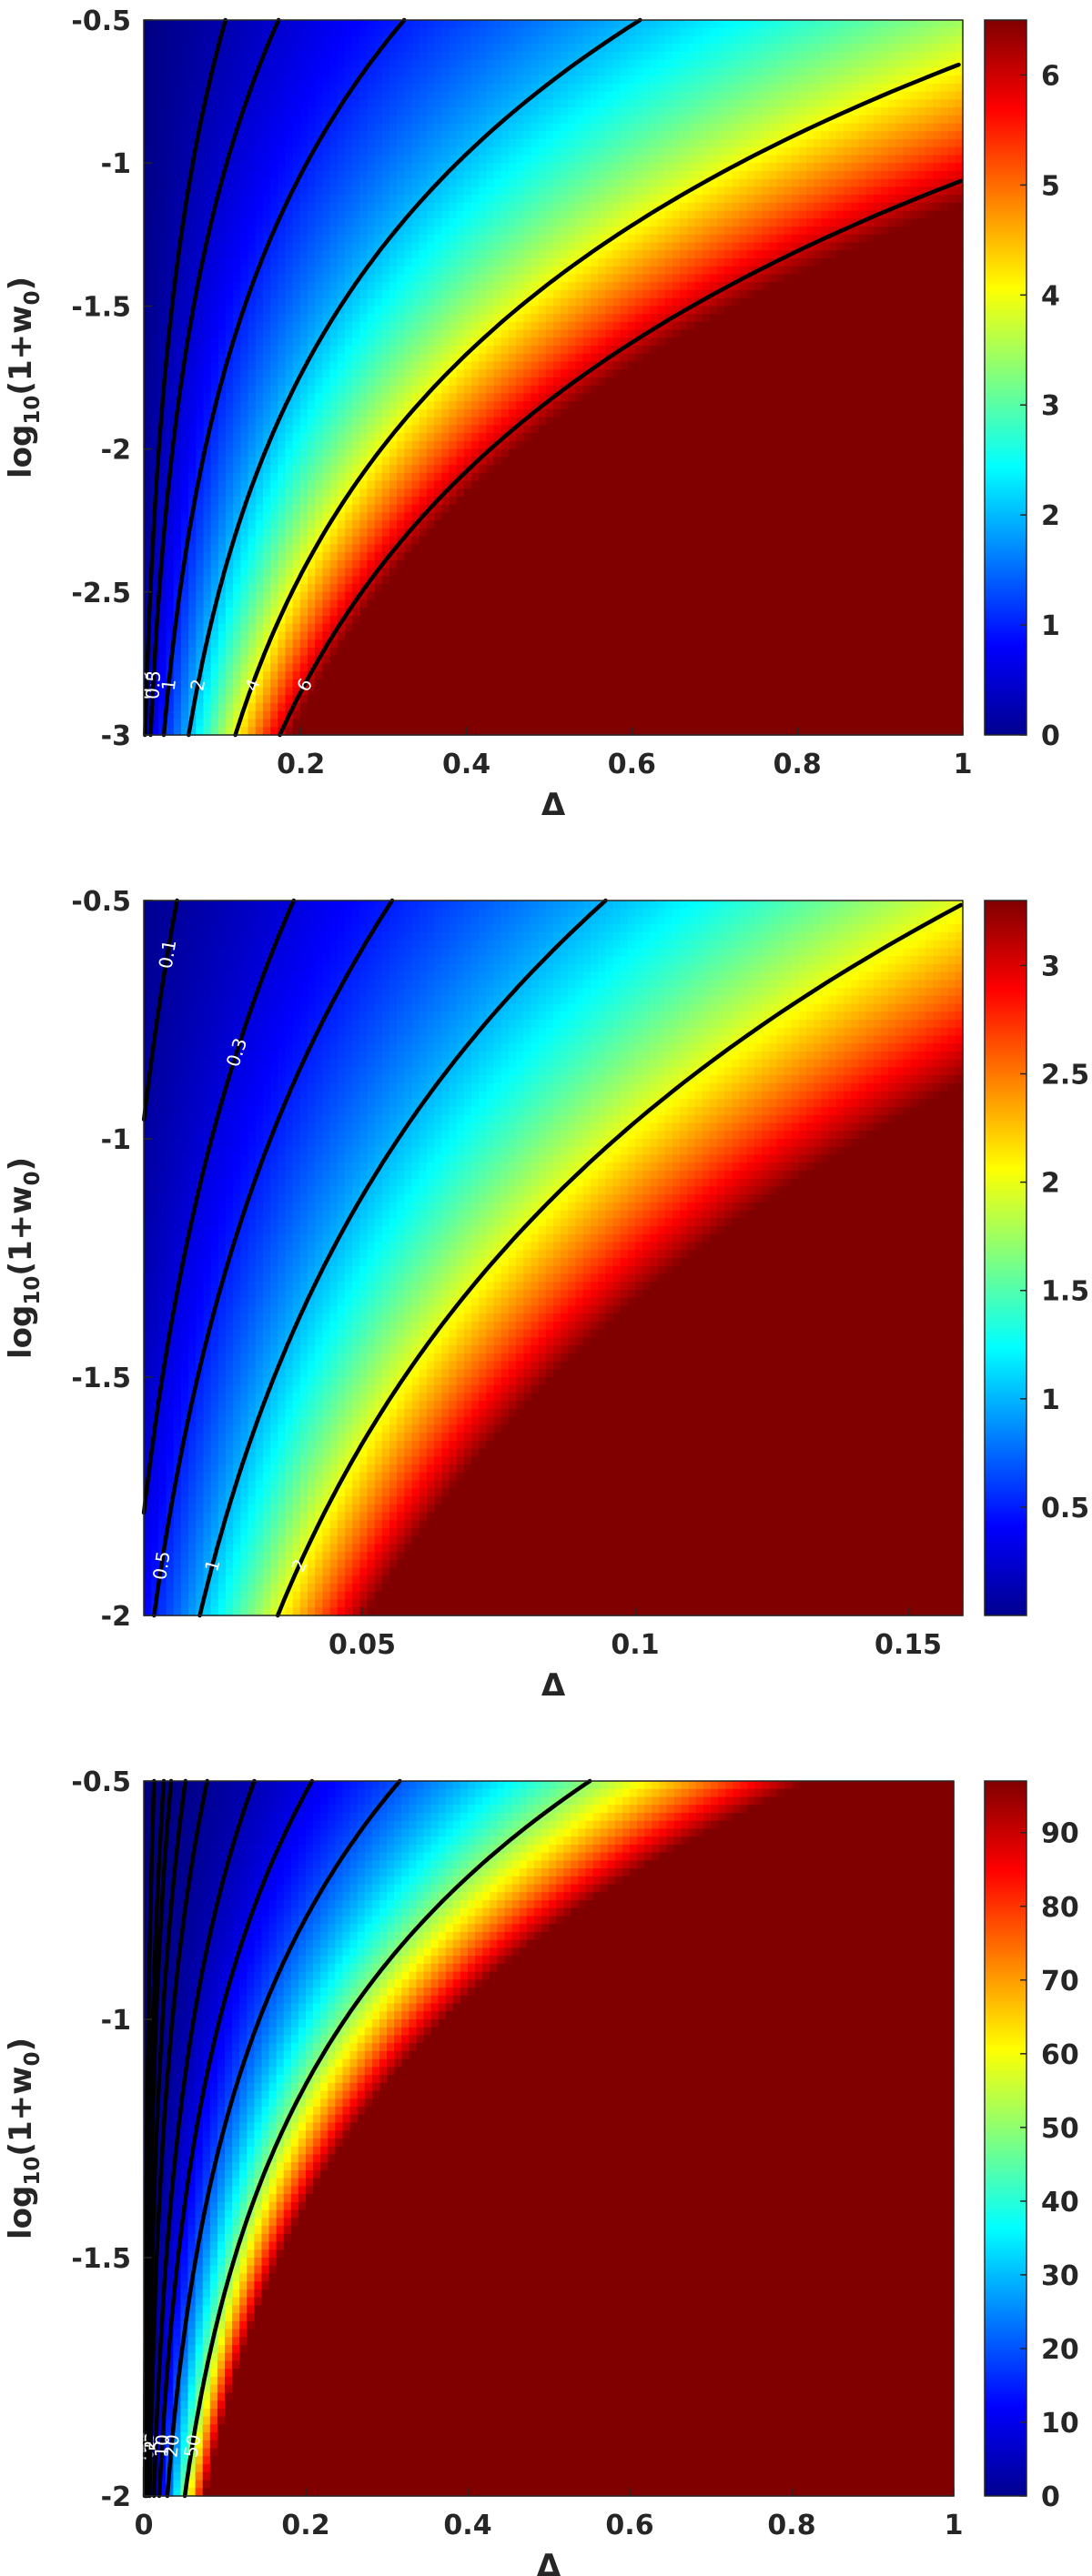  What do you see at coordinates (1051, 626) in the screenshot?
I see `colorbar-tick-label: 1` at bounding box center [1051, 626].